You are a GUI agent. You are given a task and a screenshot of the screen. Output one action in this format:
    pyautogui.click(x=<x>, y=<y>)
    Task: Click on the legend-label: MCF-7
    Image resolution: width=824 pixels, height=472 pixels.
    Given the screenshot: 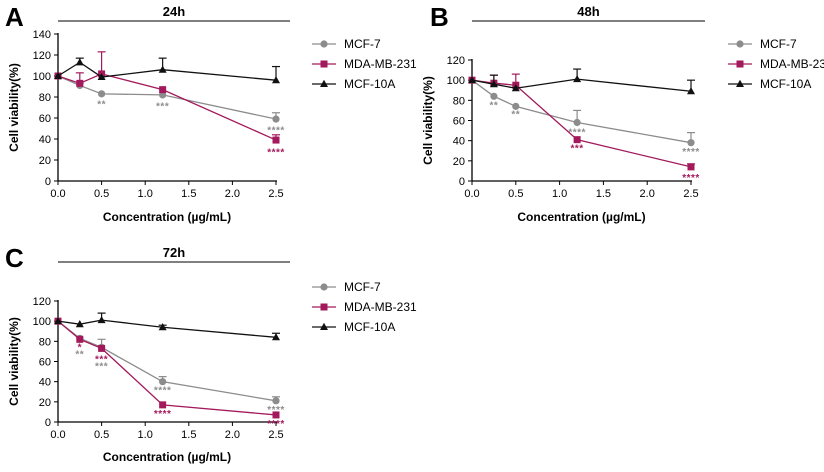 What is the action you would take?
    pyautogui.click(x=778, y=44)
    